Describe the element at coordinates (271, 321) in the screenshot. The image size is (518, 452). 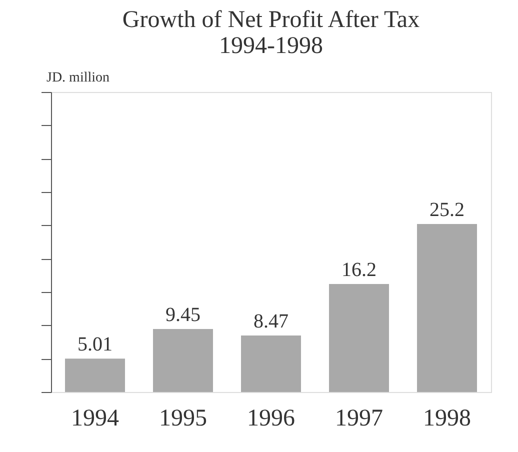
I see `data-label: 8.47` at that location.